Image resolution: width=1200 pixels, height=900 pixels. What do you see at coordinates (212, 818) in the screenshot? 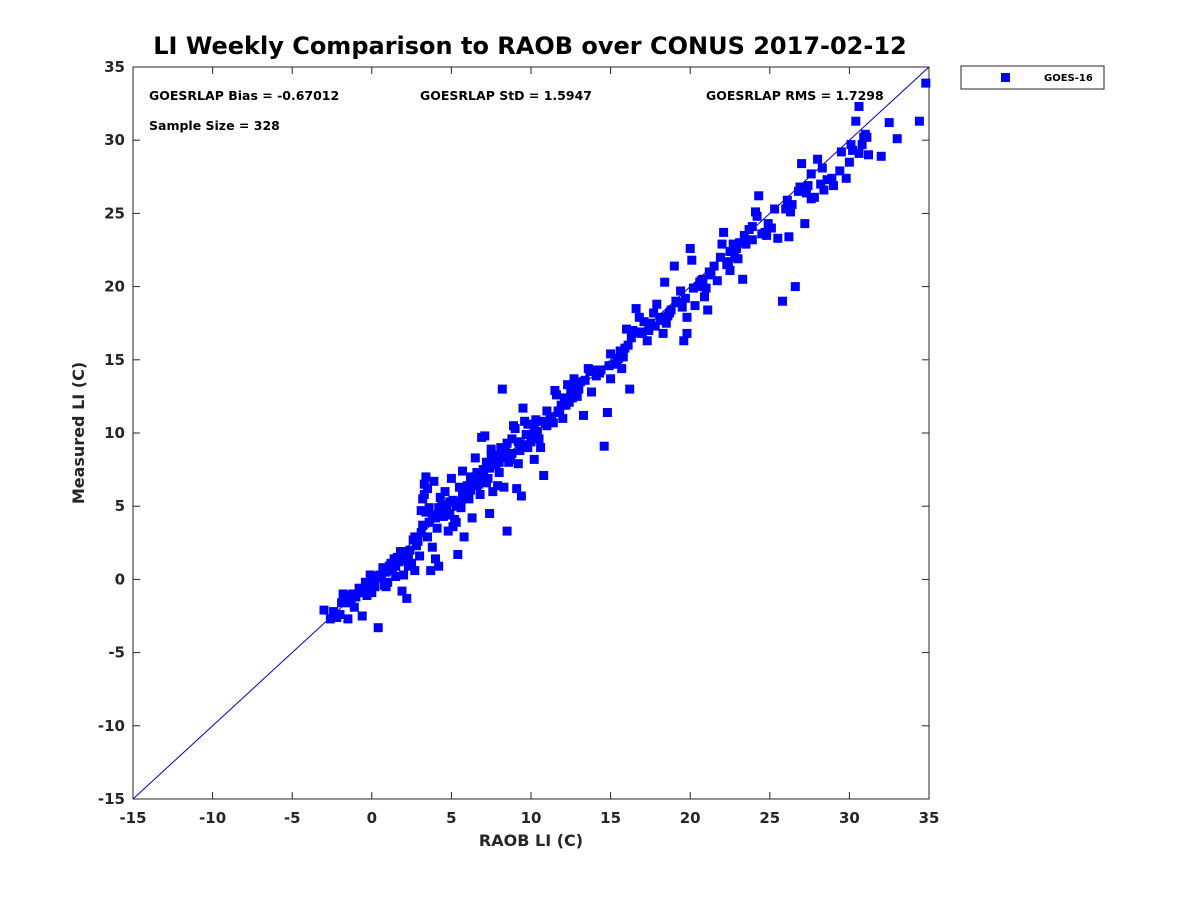
I see `x-tick-label: -10` at bounding box center [212, 818].